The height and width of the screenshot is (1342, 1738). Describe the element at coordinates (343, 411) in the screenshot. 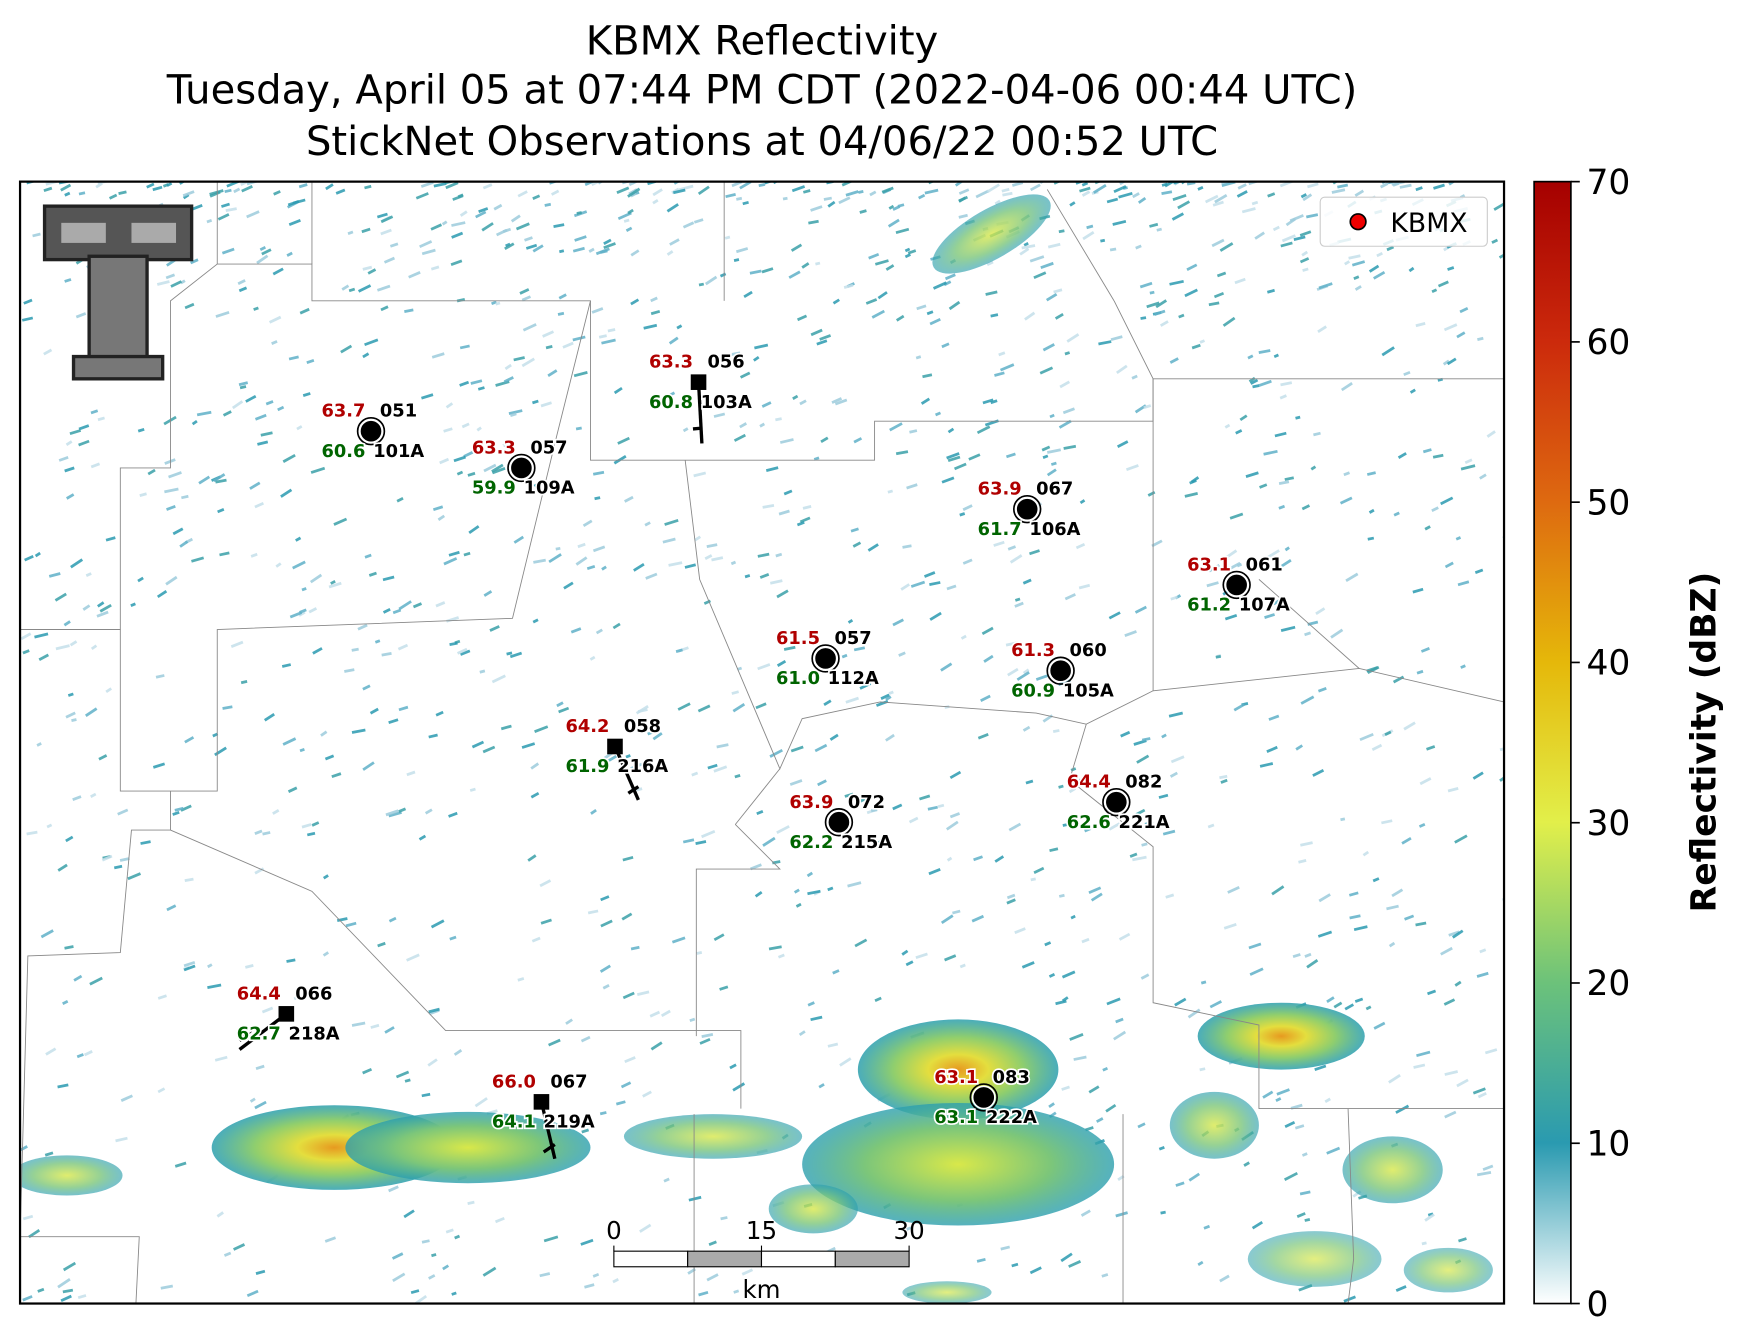

I see `temperature: 63.7` at that location.